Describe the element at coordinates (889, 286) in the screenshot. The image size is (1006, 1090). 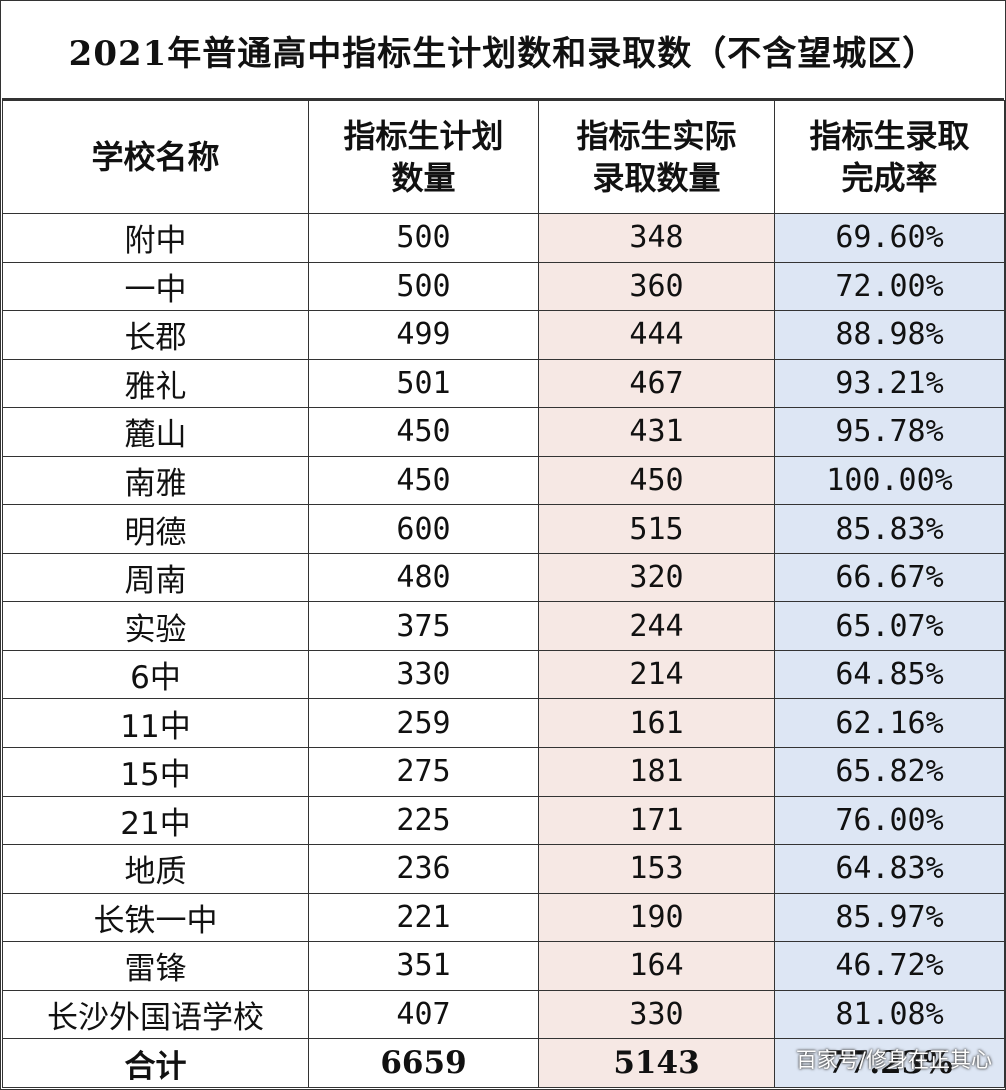
I see `cell-rate: 72.00%` at that location.